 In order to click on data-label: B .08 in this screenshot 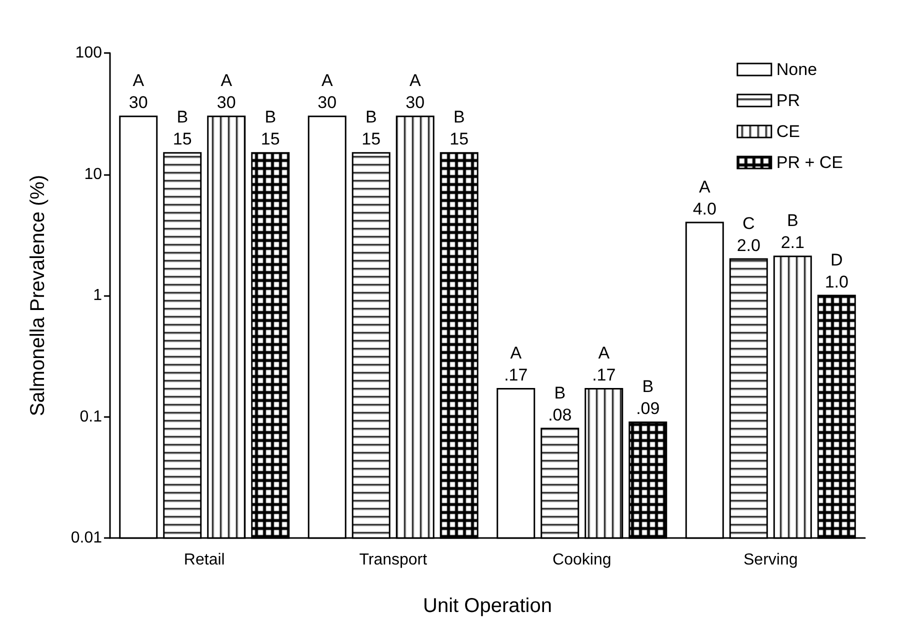, I will do `click(560, 403)`.